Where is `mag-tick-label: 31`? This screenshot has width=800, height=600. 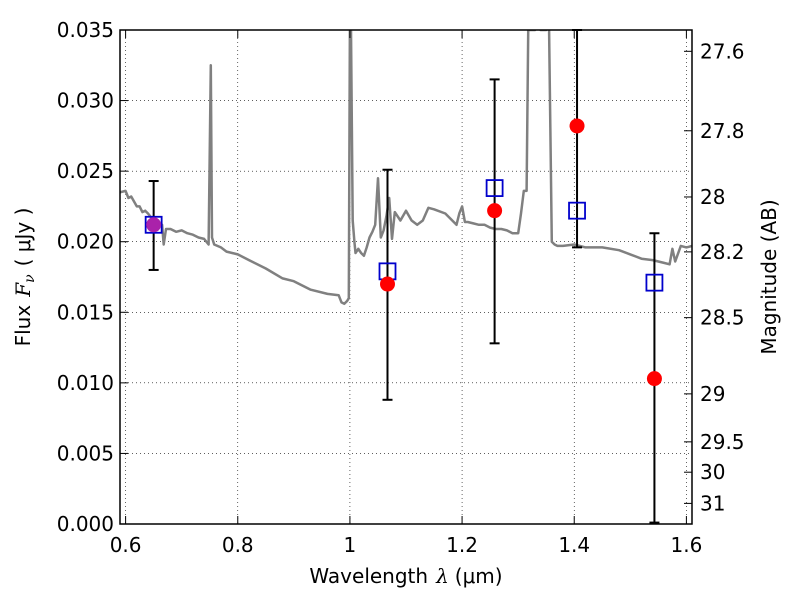 mag-tick-label: 31 is located at coordinates (712, 503).